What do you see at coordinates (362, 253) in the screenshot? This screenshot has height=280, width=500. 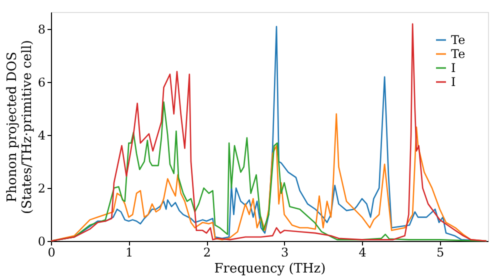 I see `x-tick-label: 4` at bounding box center [362, 253].